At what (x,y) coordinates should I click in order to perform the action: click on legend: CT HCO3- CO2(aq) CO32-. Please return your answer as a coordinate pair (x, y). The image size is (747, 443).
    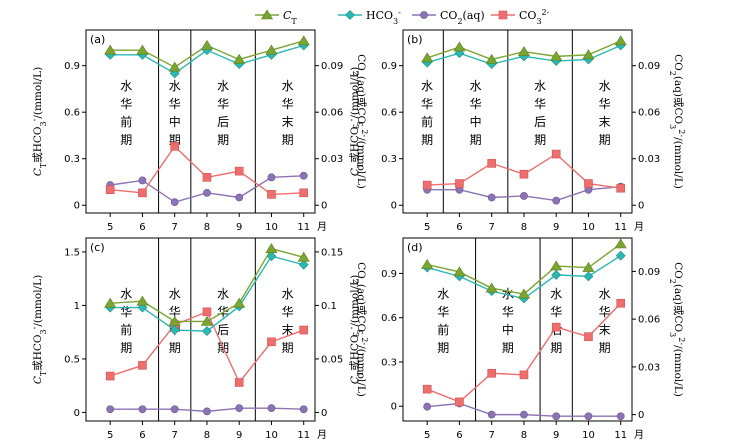
    Looking at the image, I should click on (402, 17).